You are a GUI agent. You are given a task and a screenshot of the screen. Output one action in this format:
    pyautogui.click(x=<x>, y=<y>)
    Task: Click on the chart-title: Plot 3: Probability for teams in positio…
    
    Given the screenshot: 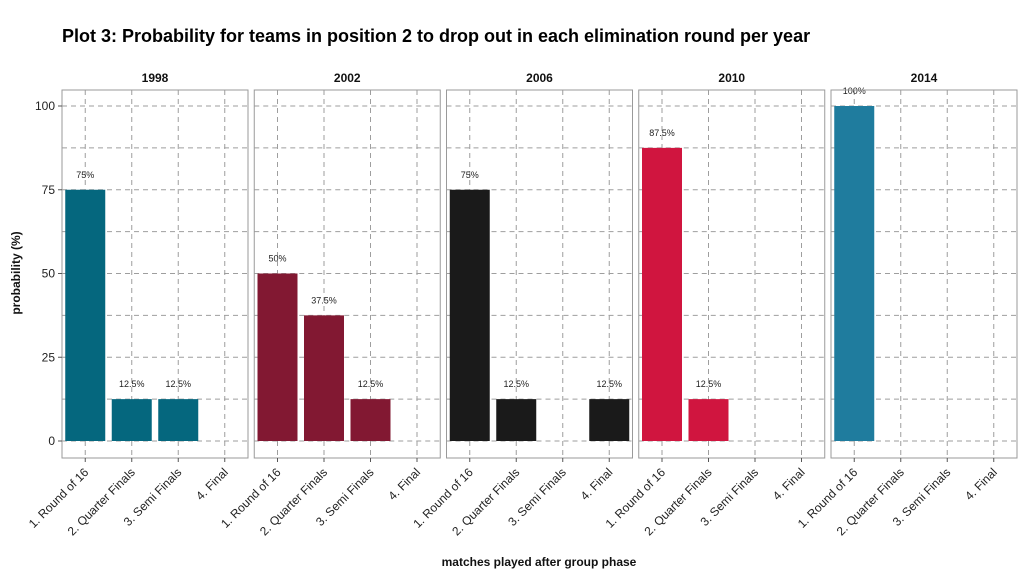 What is the action you would take?
    pyautogui.click(x=436, y=36)
    